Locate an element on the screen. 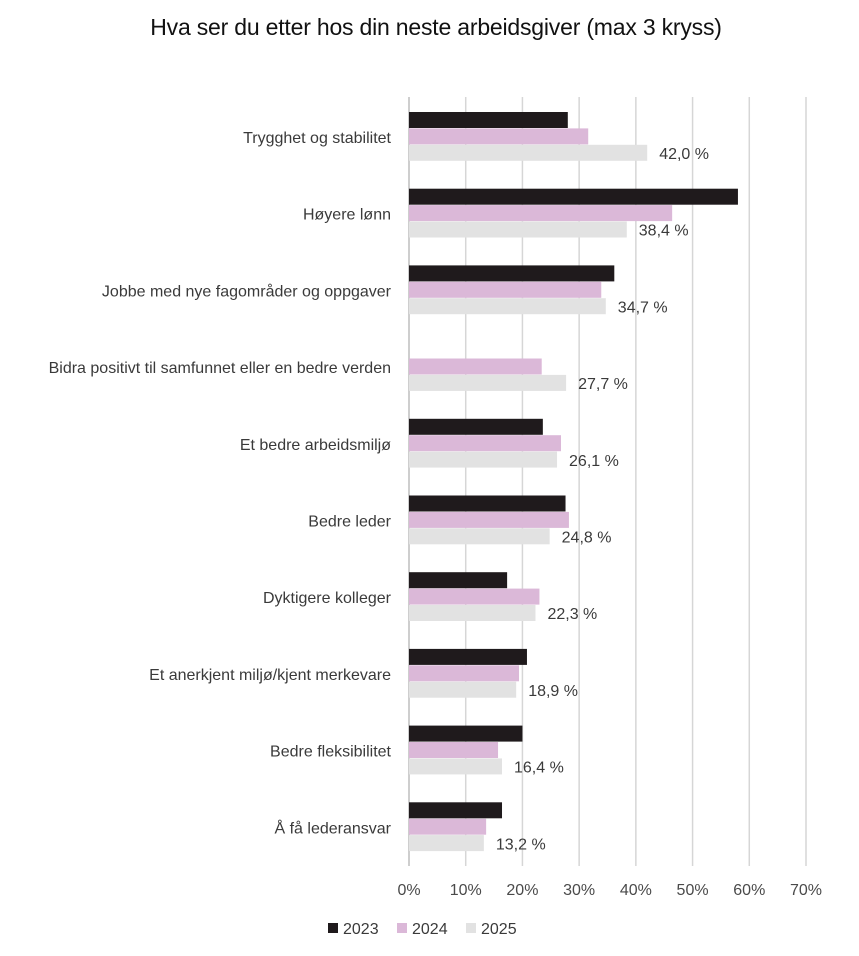  bar-2023-et-anerkjent-miljo-kjent-merkevare is located at coordinates (468, 656).